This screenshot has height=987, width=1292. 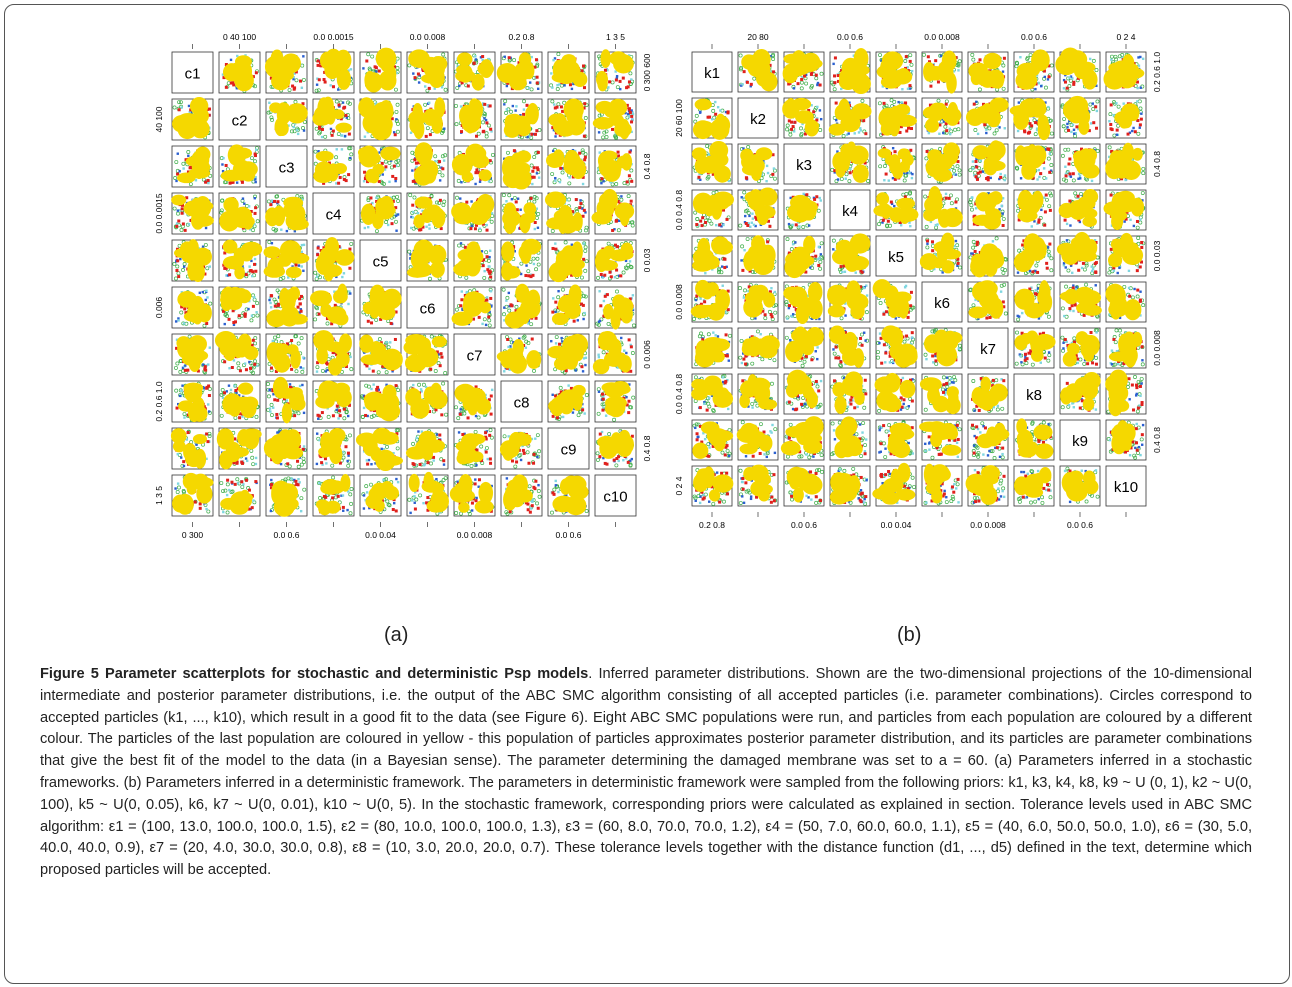 I want to click on axis-tick-label: 0.2 0.6 1.0, so click(x=159, y=401).